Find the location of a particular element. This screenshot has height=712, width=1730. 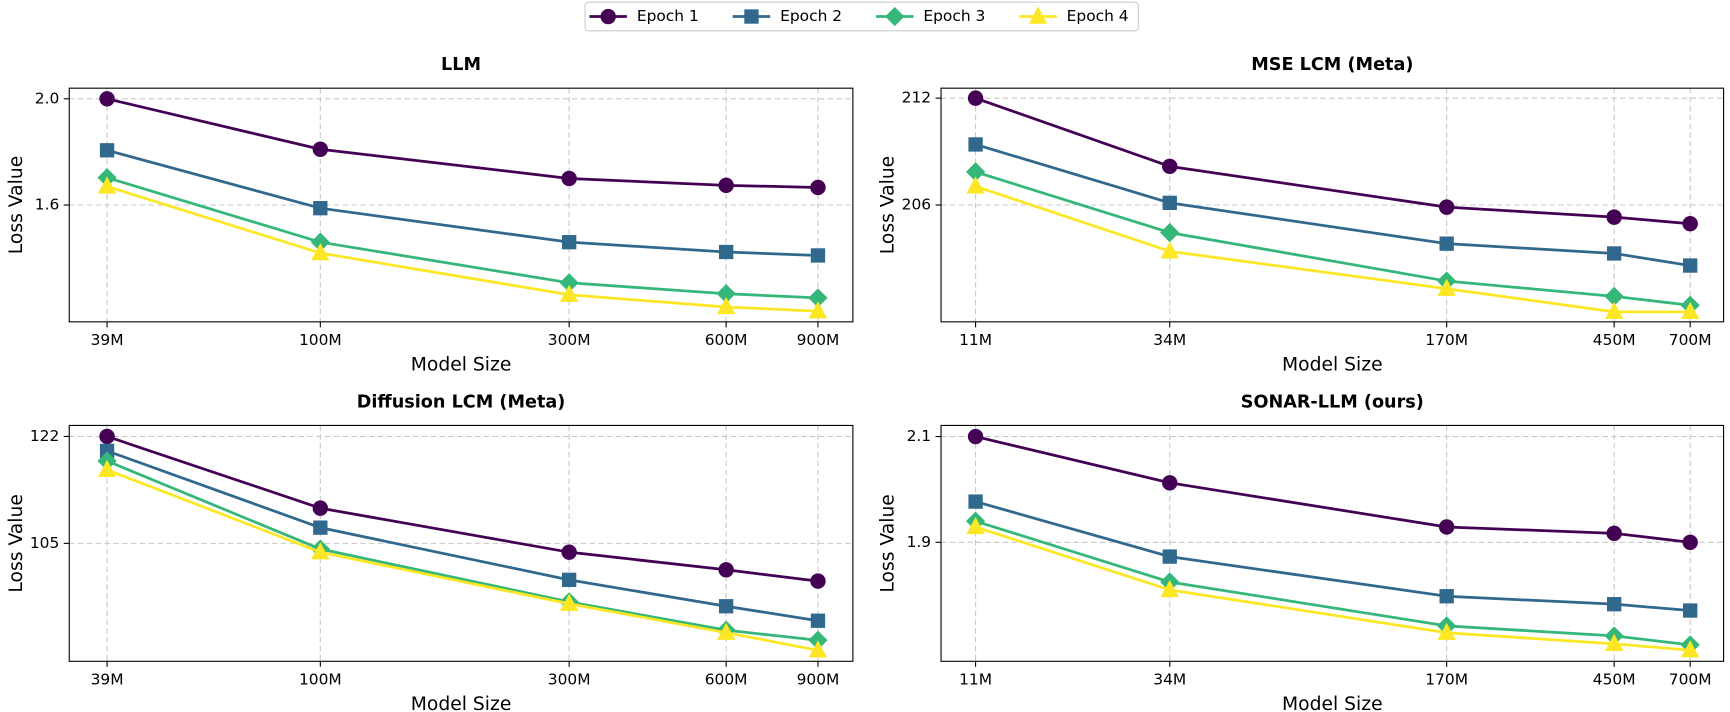

legend-label: Epoch 1 is located at coordinates (668, 16).